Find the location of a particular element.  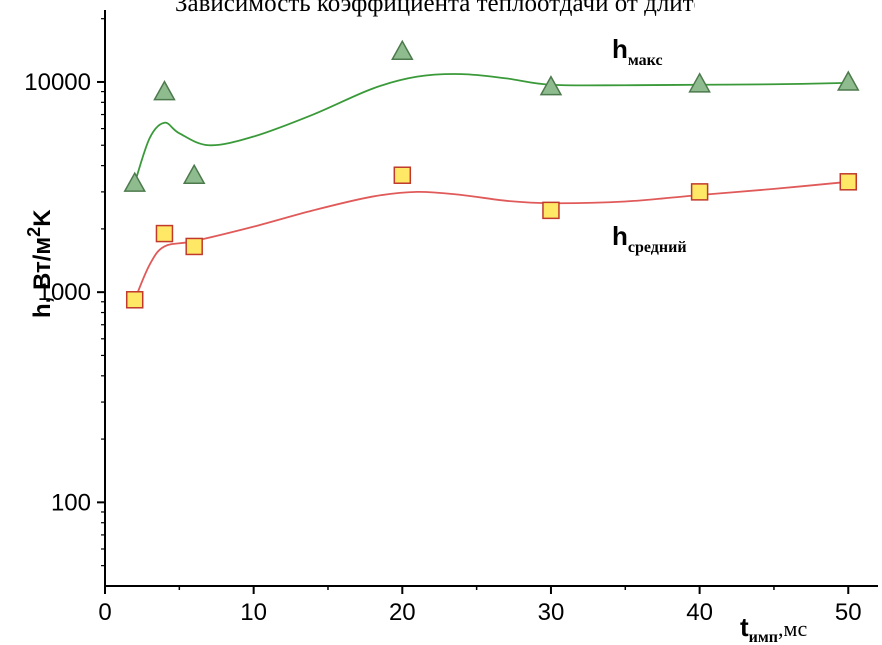

x-tick-label: 20 is located at coordinates (402, 612).